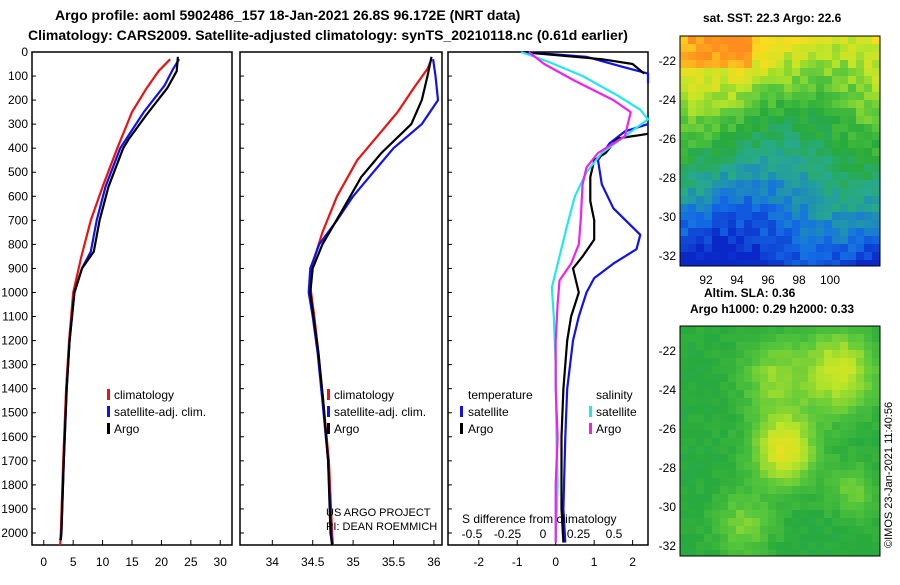  I want to click on sla-map-title: Altim. SLA: 0.36, so click(750, 293).